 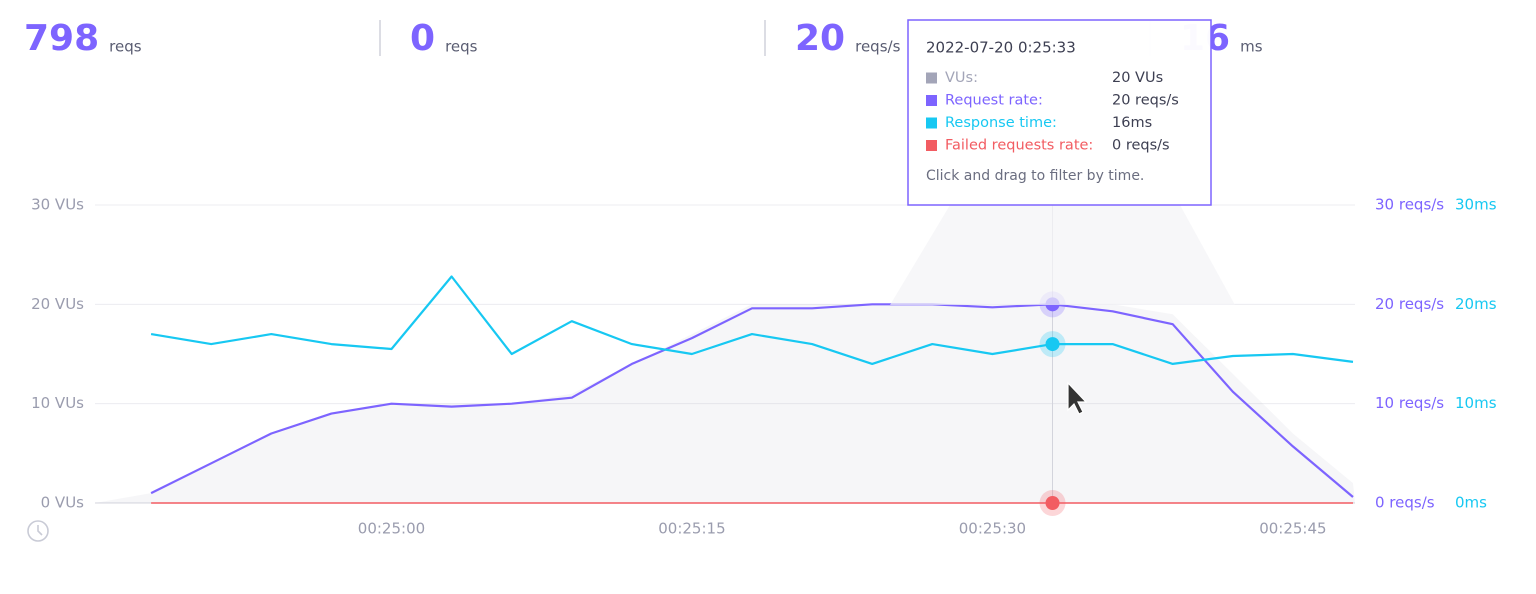 What do you see at coordinates (691, 529) in the screenshot?
I see `x-tick-label: 00:25:15` at bounding box center [691, 529].